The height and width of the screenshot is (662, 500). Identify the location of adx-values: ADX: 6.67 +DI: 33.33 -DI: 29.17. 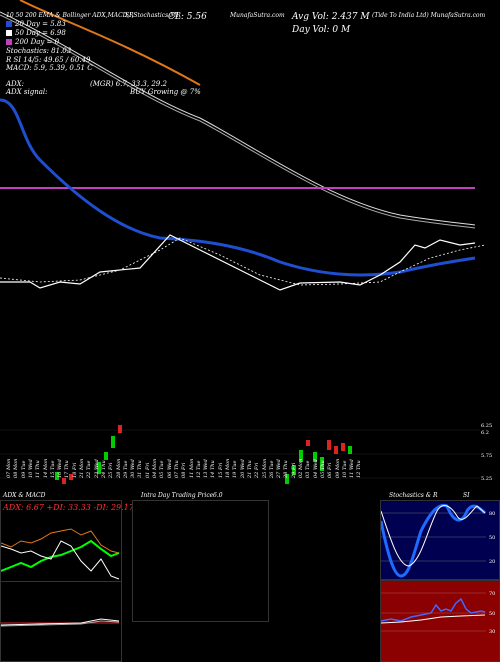
(68, 507).